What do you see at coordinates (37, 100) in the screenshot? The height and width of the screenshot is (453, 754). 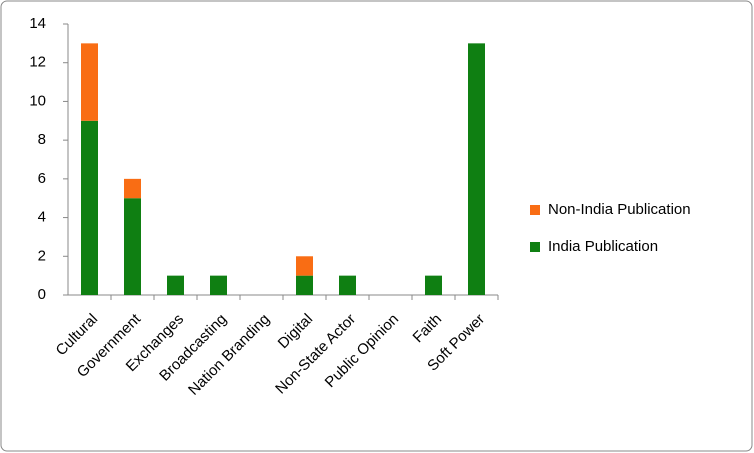 I see `y-tick-label: 10` at bounding box center [37, 100].